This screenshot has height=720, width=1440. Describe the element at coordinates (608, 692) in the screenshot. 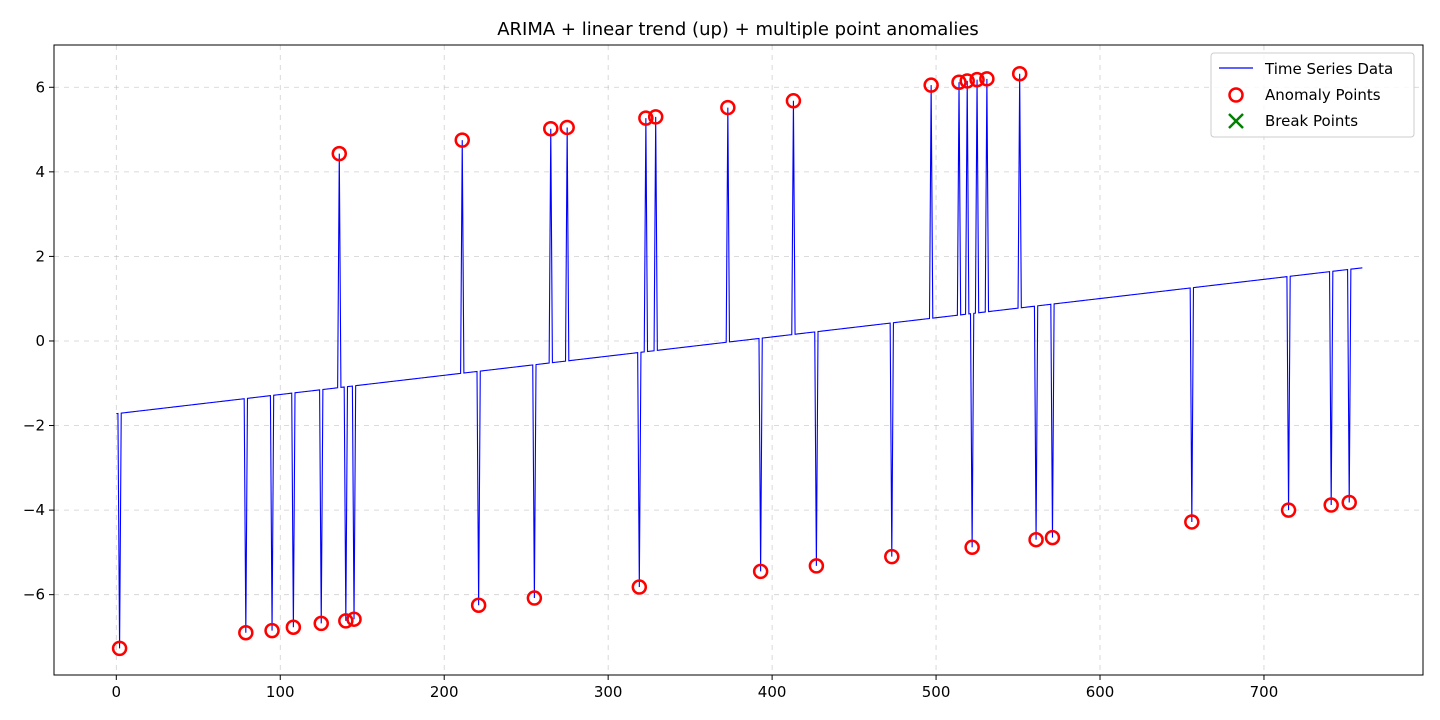

I see `x-tick-label: 300` at that location.